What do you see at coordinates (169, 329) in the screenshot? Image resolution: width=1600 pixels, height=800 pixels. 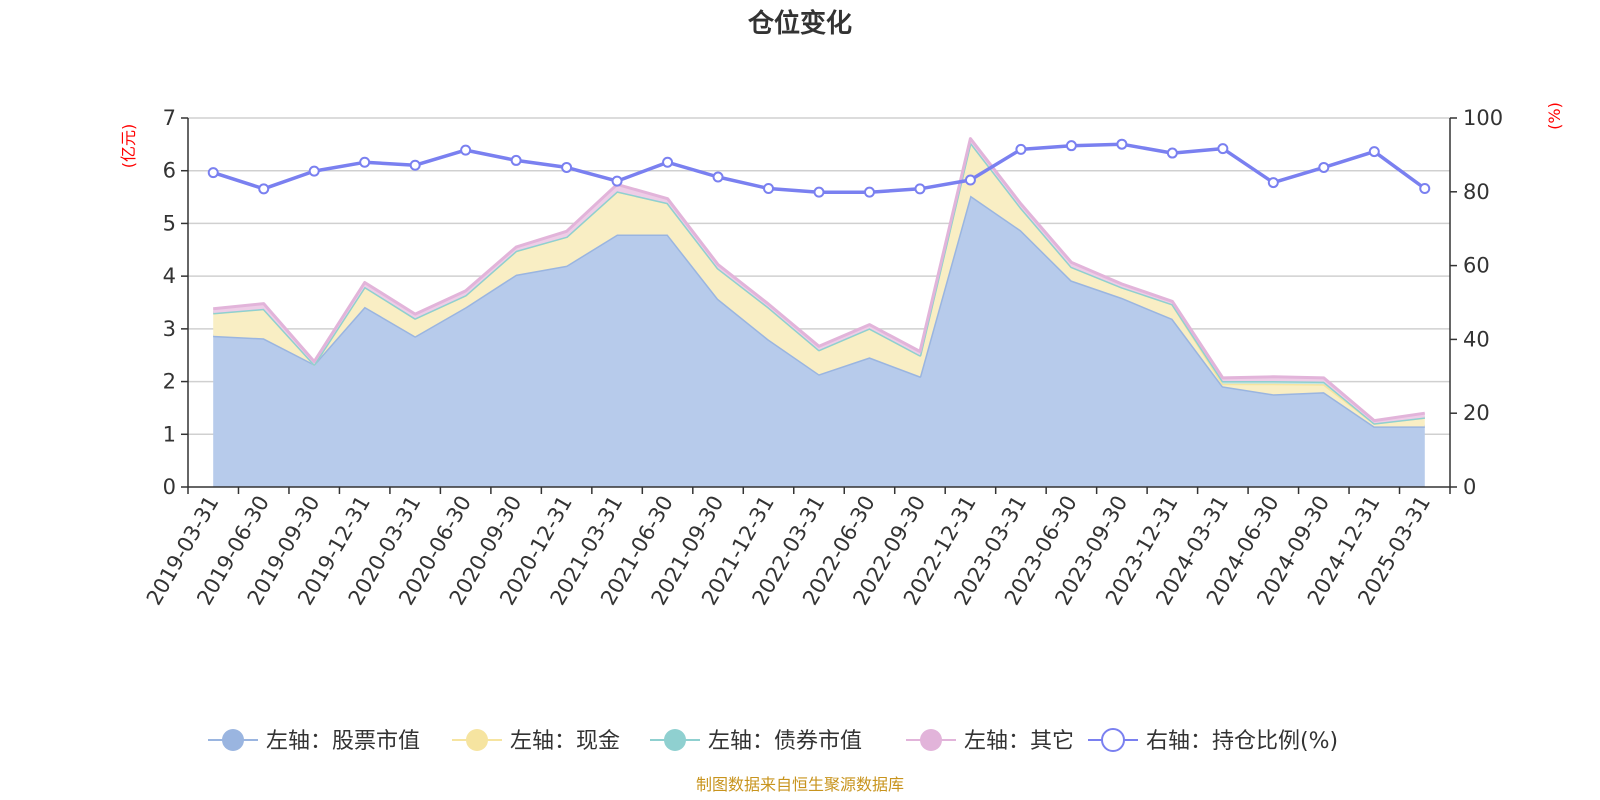 I see `left-tick-label-3: 3` at bounding box center [169, 329].